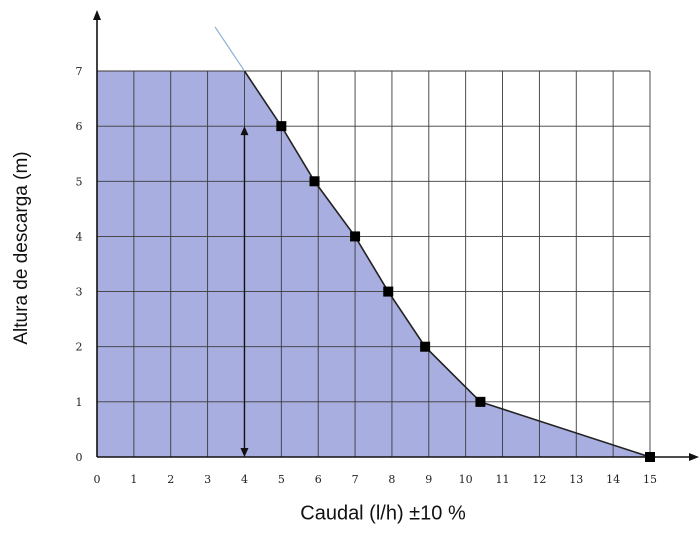 Image resolution: width=700 pixels, height=542 pixels. Describe the element at coordinates (79, 292) in the screenshot. I see `y-tick-label-3: 3` at that location.